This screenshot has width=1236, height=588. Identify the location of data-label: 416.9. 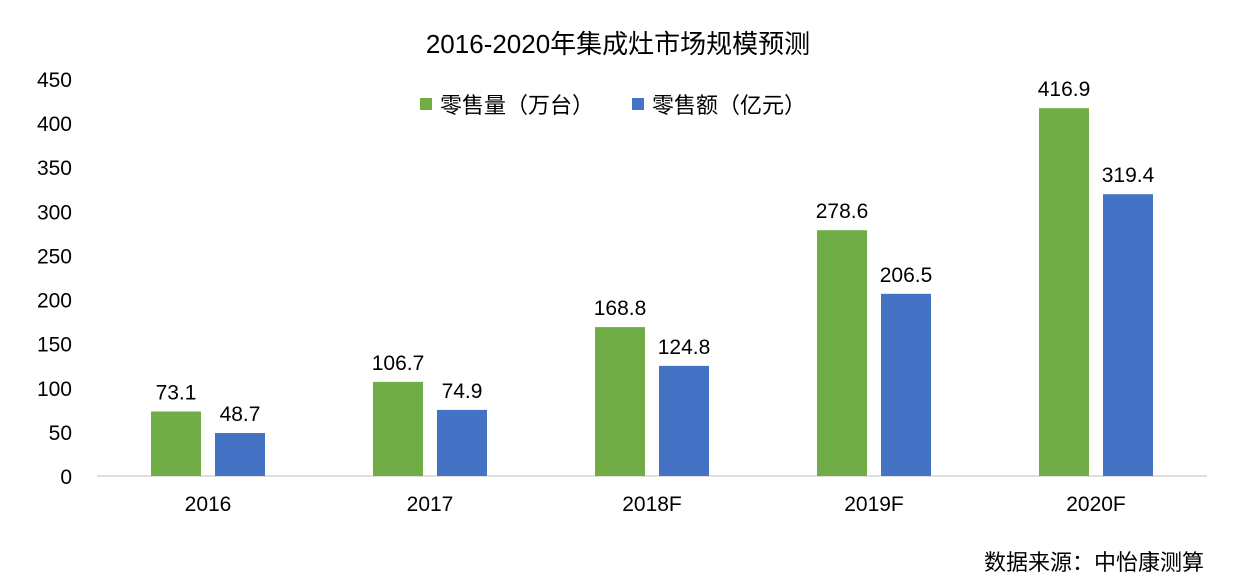
(1064, 89).